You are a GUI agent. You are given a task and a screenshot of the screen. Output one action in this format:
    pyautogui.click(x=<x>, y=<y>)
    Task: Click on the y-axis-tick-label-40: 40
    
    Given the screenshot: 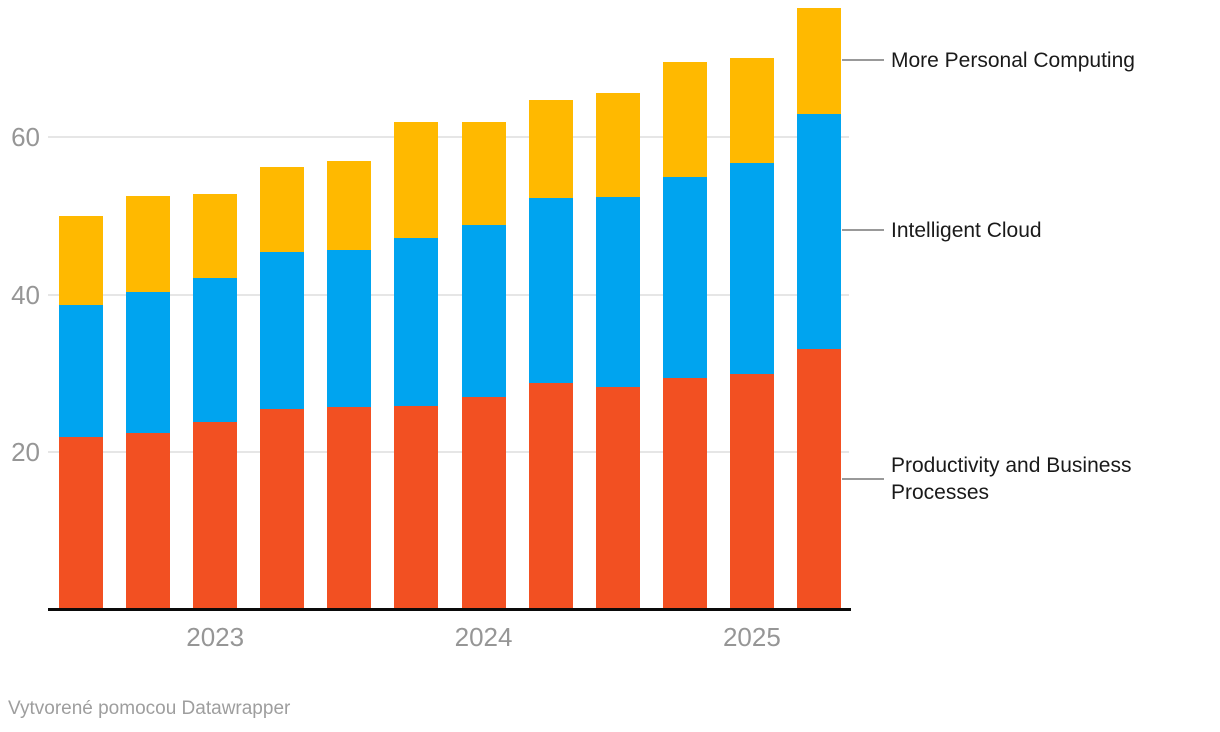 What is the action you would take?
    pyautogui.click(x=25, y=294)
    